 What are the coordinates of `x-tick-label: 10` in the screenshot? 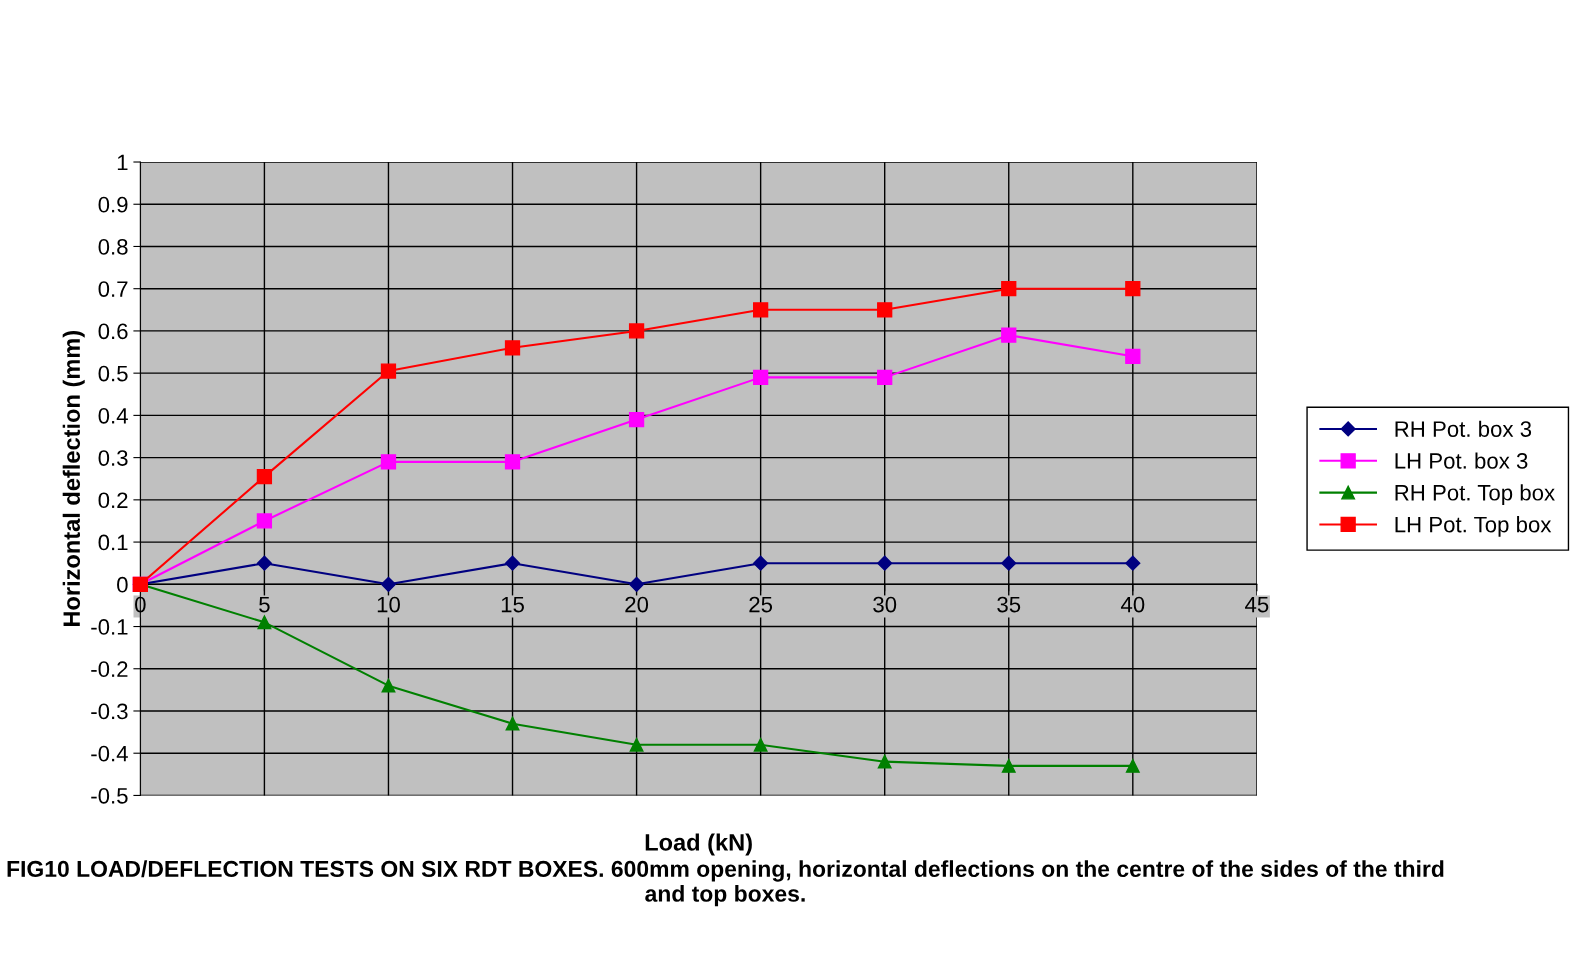 It's located at (388, 604).